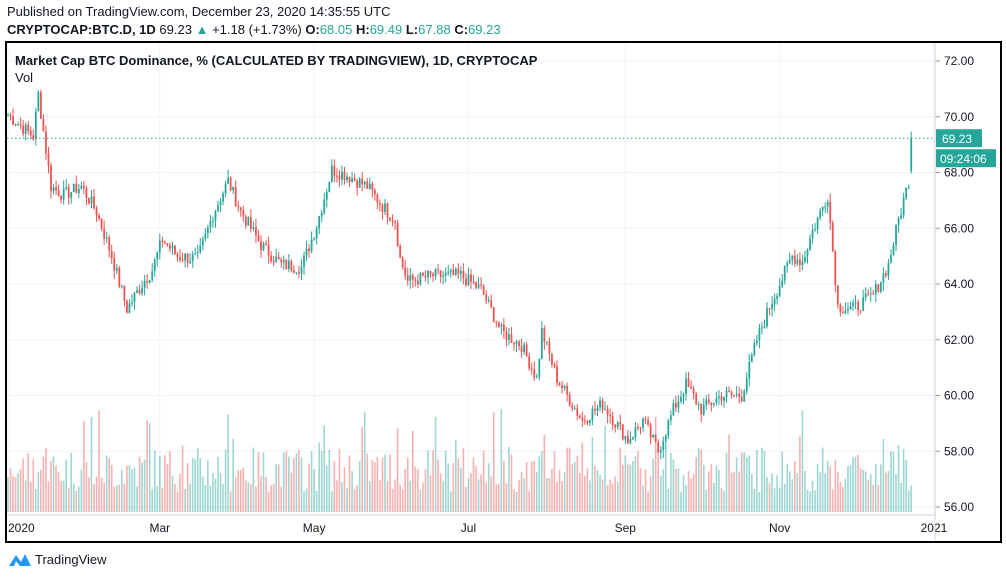 The image size is (1006, 578). I want to click on price-tick-label: 62.00, so click(959, 340).